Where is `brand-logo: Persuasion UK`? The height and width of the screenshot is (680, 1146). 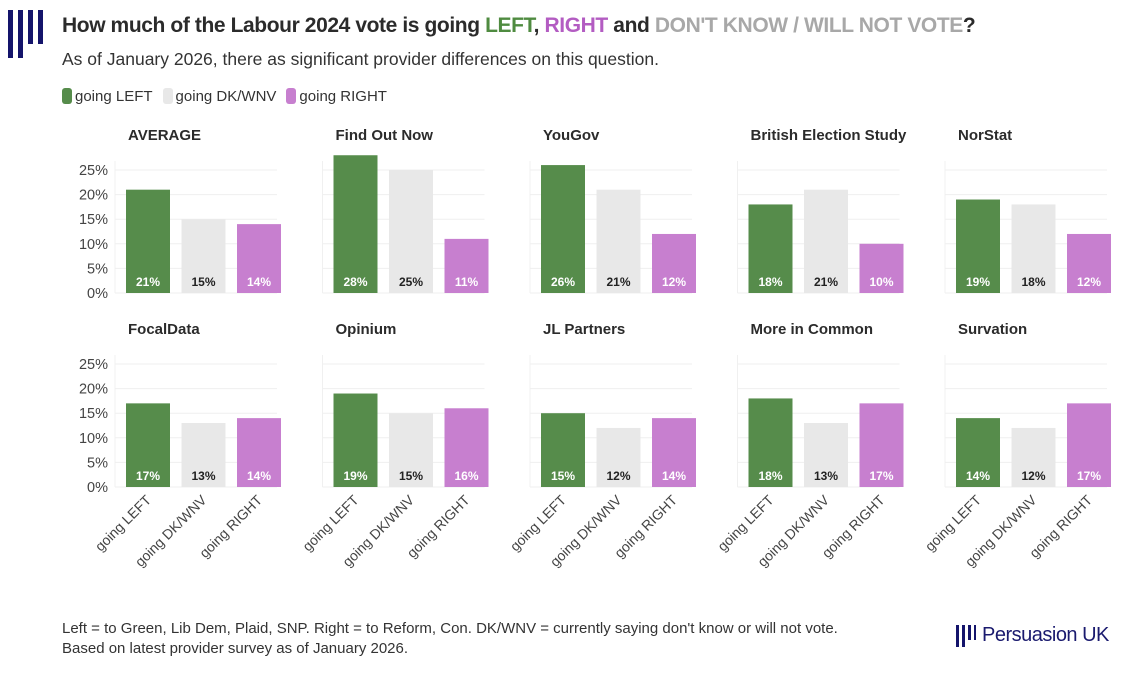
brand-logo: Persuasion UK is located at coordinates (1032, 635).